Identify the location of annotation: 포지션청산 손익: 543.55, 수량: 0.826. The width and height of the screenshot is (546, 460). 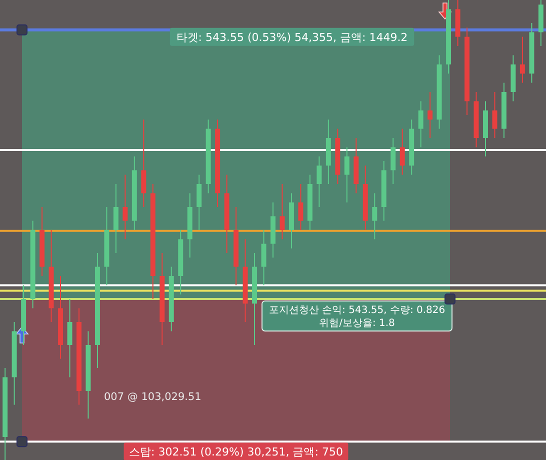
(357, 310).